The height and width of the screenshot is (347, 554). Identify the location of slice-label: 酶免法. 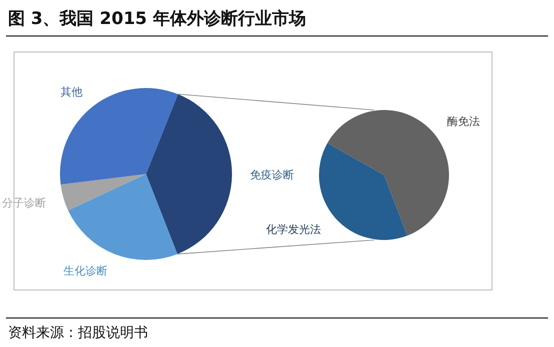
(463, 121).